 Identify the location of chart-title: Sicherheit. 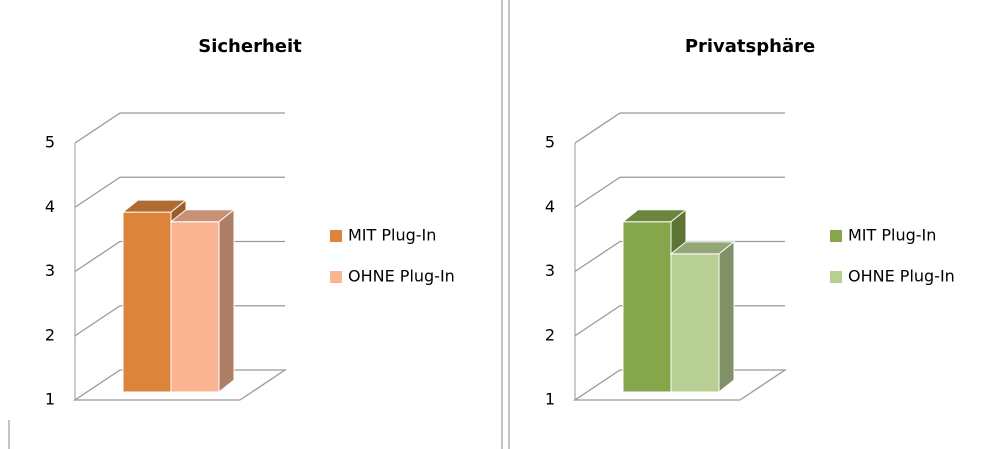
(250, 46).